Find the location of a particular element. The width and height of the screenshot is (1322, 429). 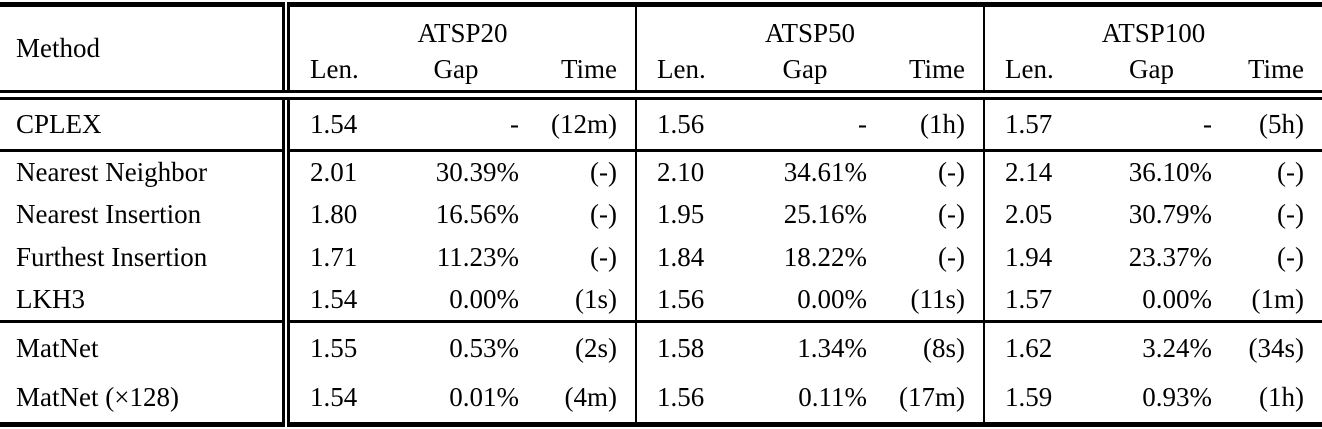

method-cell: LKH3 is located at coordinates (145, 300).